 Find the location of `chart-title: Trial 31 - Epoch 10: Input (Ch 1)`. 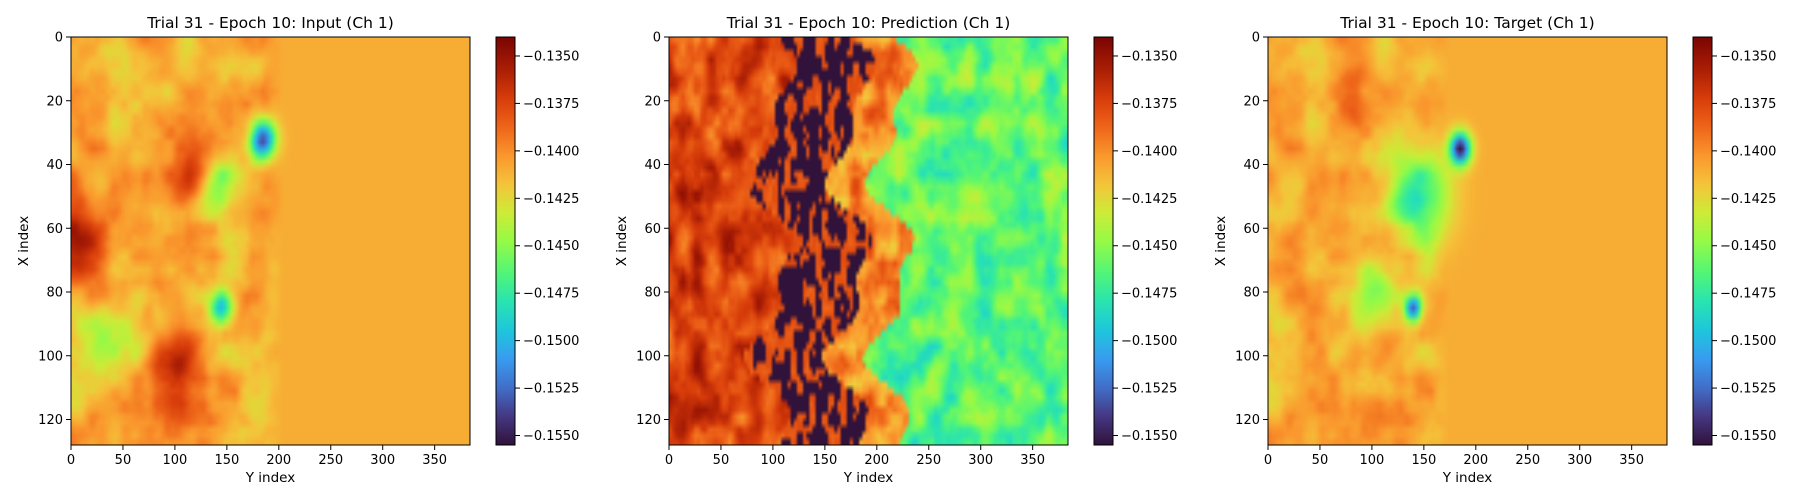

chart-title: Trial 31 - Epoch 10: Input (Ch 1) is located at coordinates (270, 23).